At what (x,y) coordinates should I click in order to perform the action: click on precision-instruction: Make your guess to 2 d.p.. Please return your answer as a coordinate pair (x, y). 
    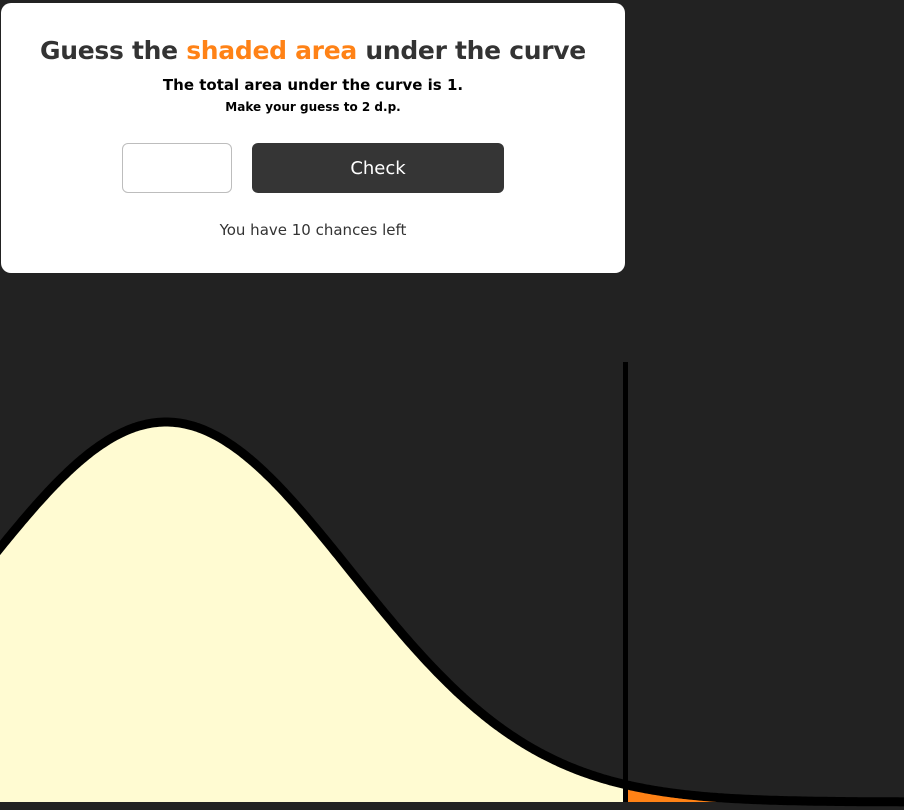
    Looking at the image, I should click on (313, 107).